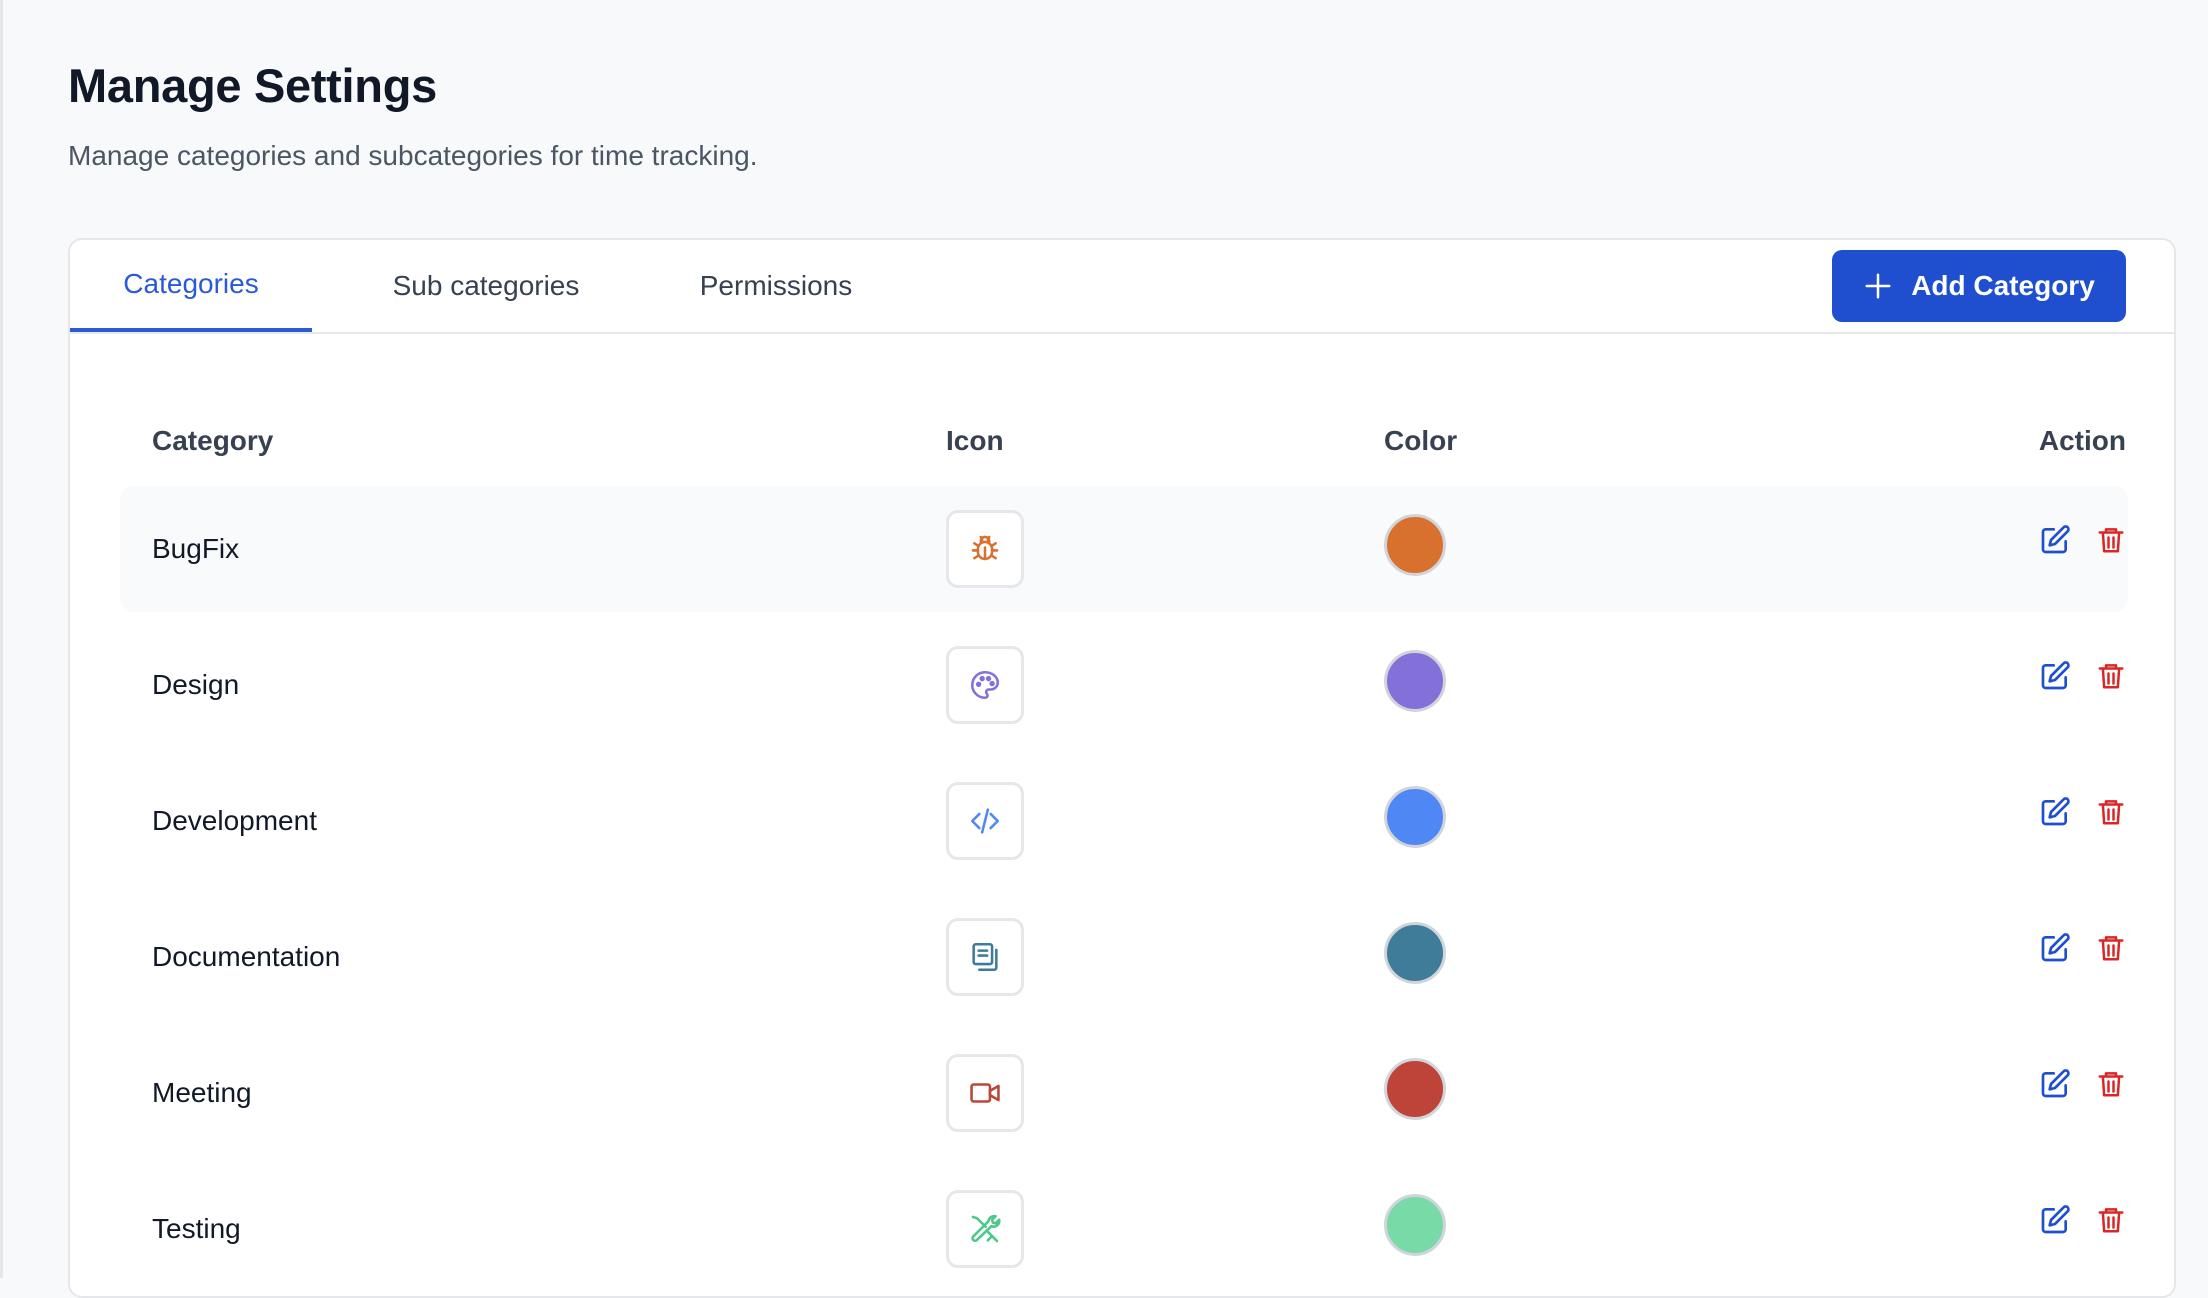 The image size is (2208, 1298). Describe the element at coordinates (1124, 685) in the screenshot. I see `table-row: Design` at that location.